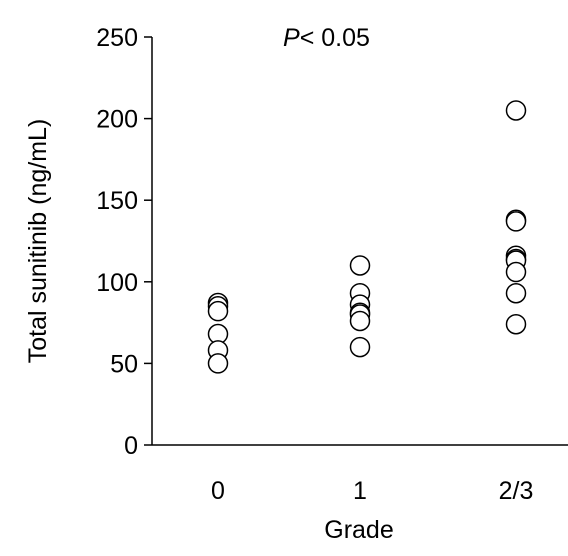  I want to click on x-tick-label: 2/3, so click(516, 491).